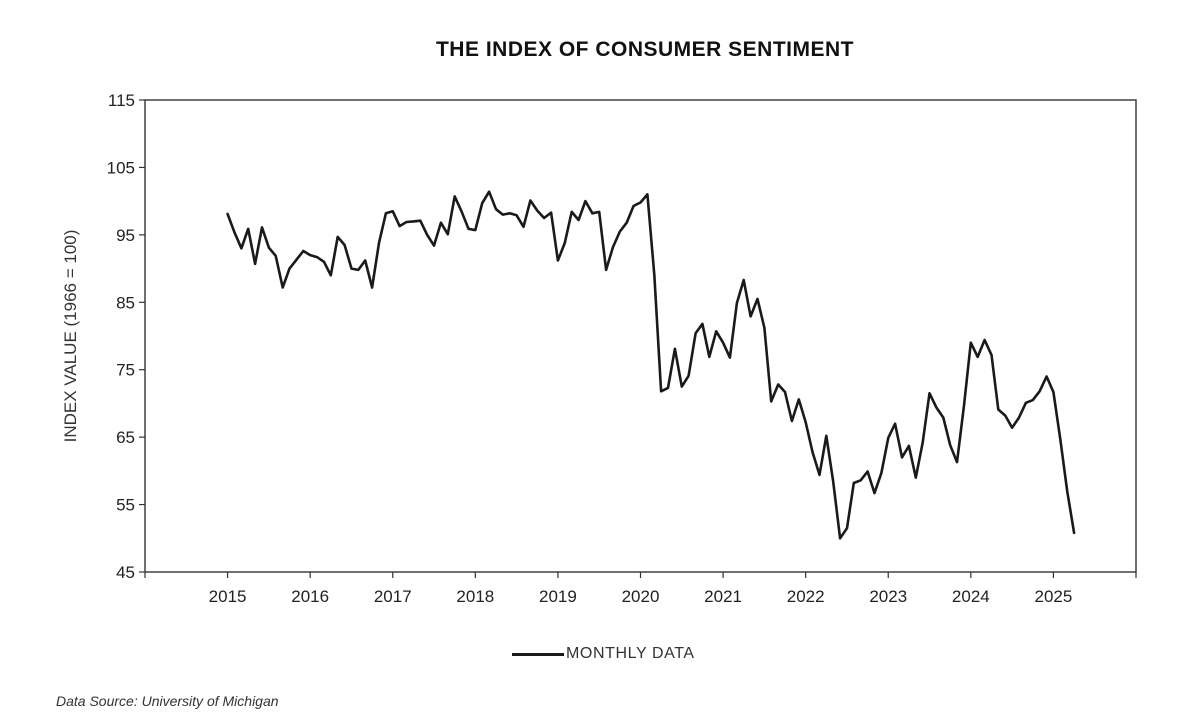 Image resolution: width=1200 pixels, height=722 pixels. I want to click on y-tick-label: 55, so click(125, 505).